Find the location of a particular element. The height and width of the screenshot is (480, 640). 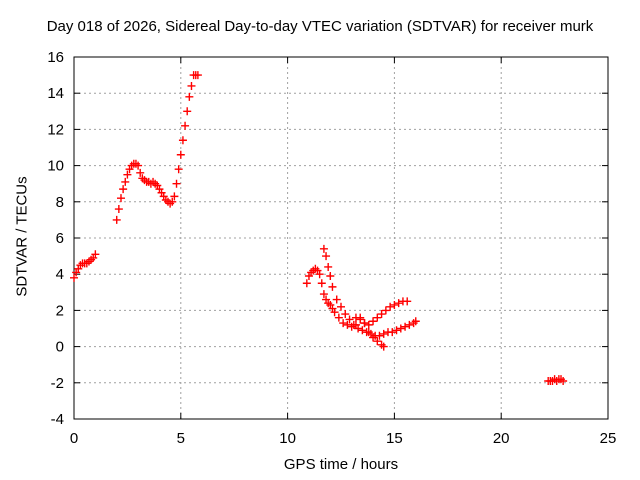

y-tick-label: -4 is located at coordinates (57, 419).